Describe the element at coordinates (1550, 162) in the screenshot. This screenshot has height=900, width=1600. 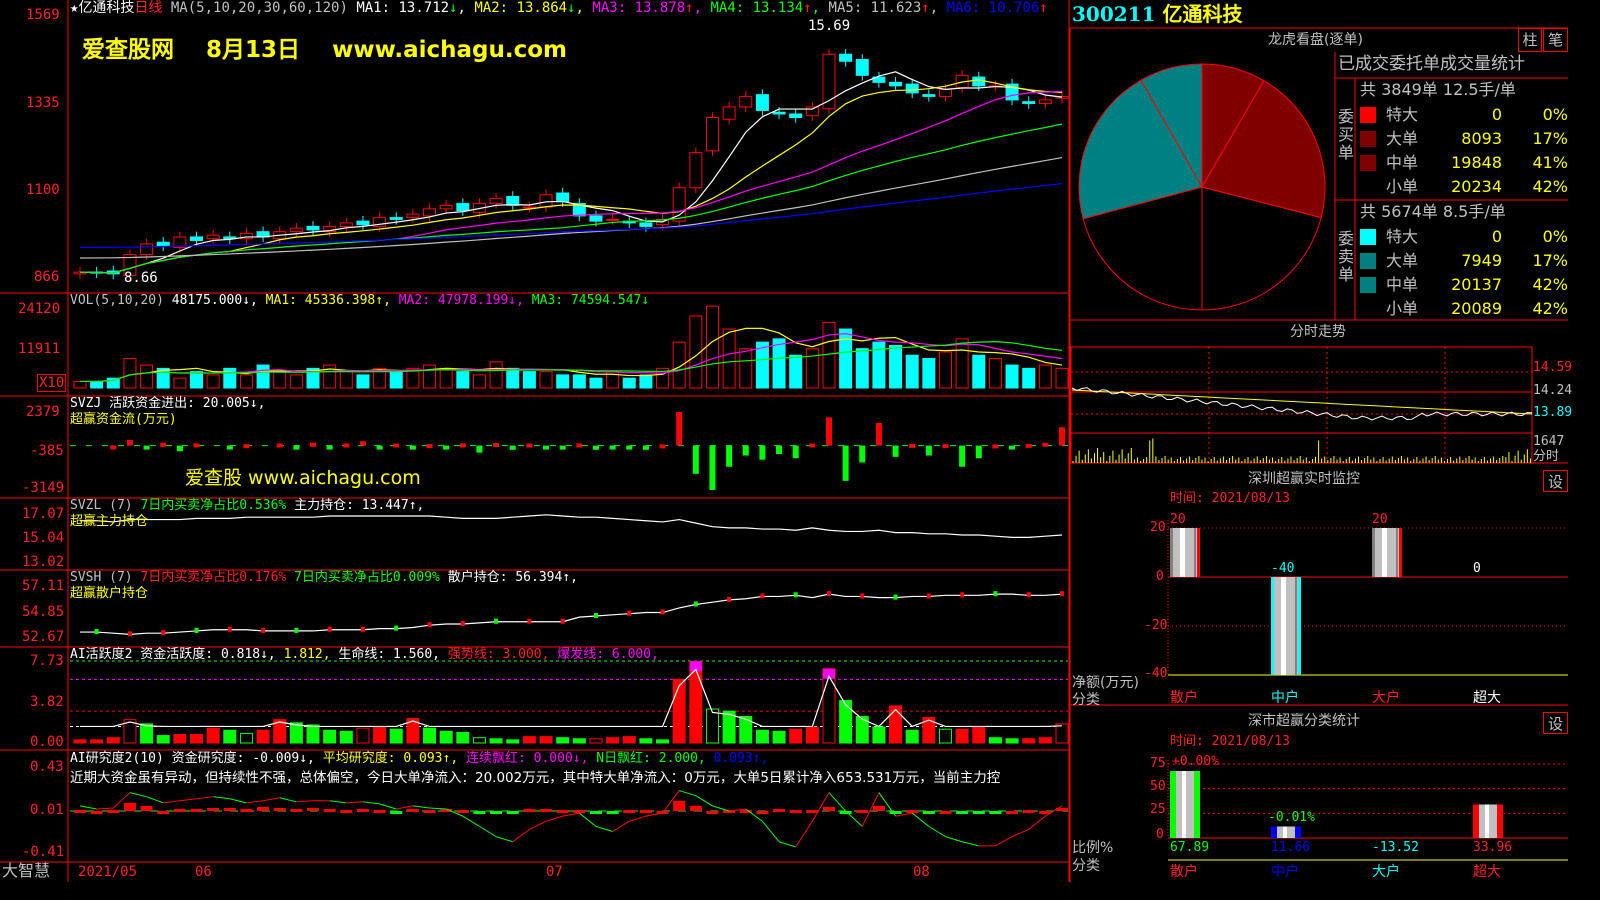
I see `row-percent: 41%` at that location.